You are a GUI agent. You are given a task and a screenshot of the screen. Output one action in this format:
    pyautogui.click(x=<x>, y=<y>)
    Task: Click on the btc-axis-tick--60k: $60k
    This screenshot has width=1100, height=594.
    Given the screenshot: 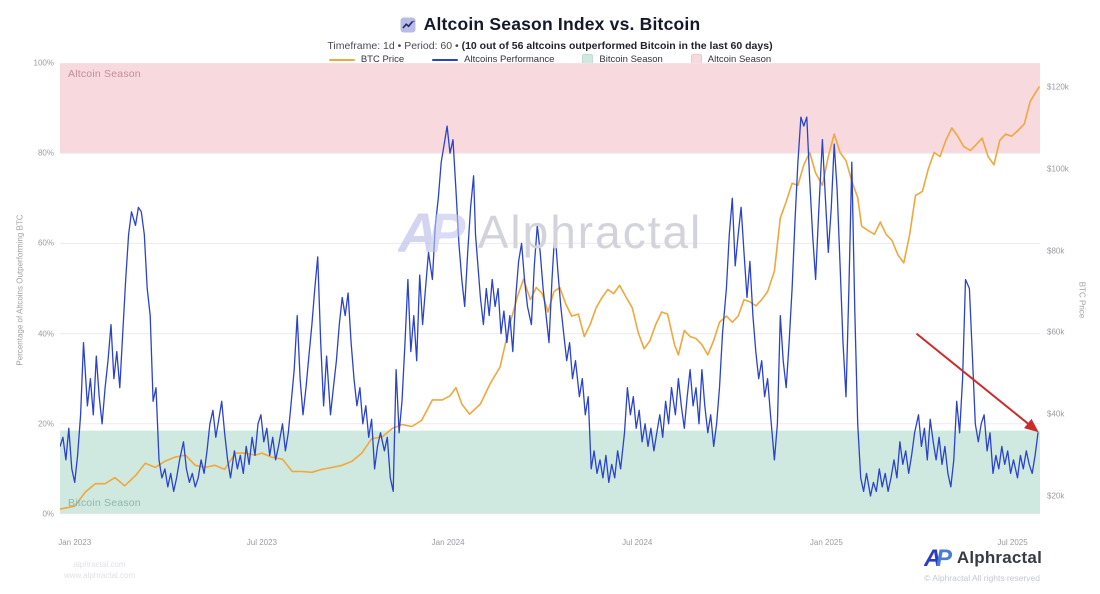 What is the action you would take?
    pyautogui.click(x=1056, y=332)
    